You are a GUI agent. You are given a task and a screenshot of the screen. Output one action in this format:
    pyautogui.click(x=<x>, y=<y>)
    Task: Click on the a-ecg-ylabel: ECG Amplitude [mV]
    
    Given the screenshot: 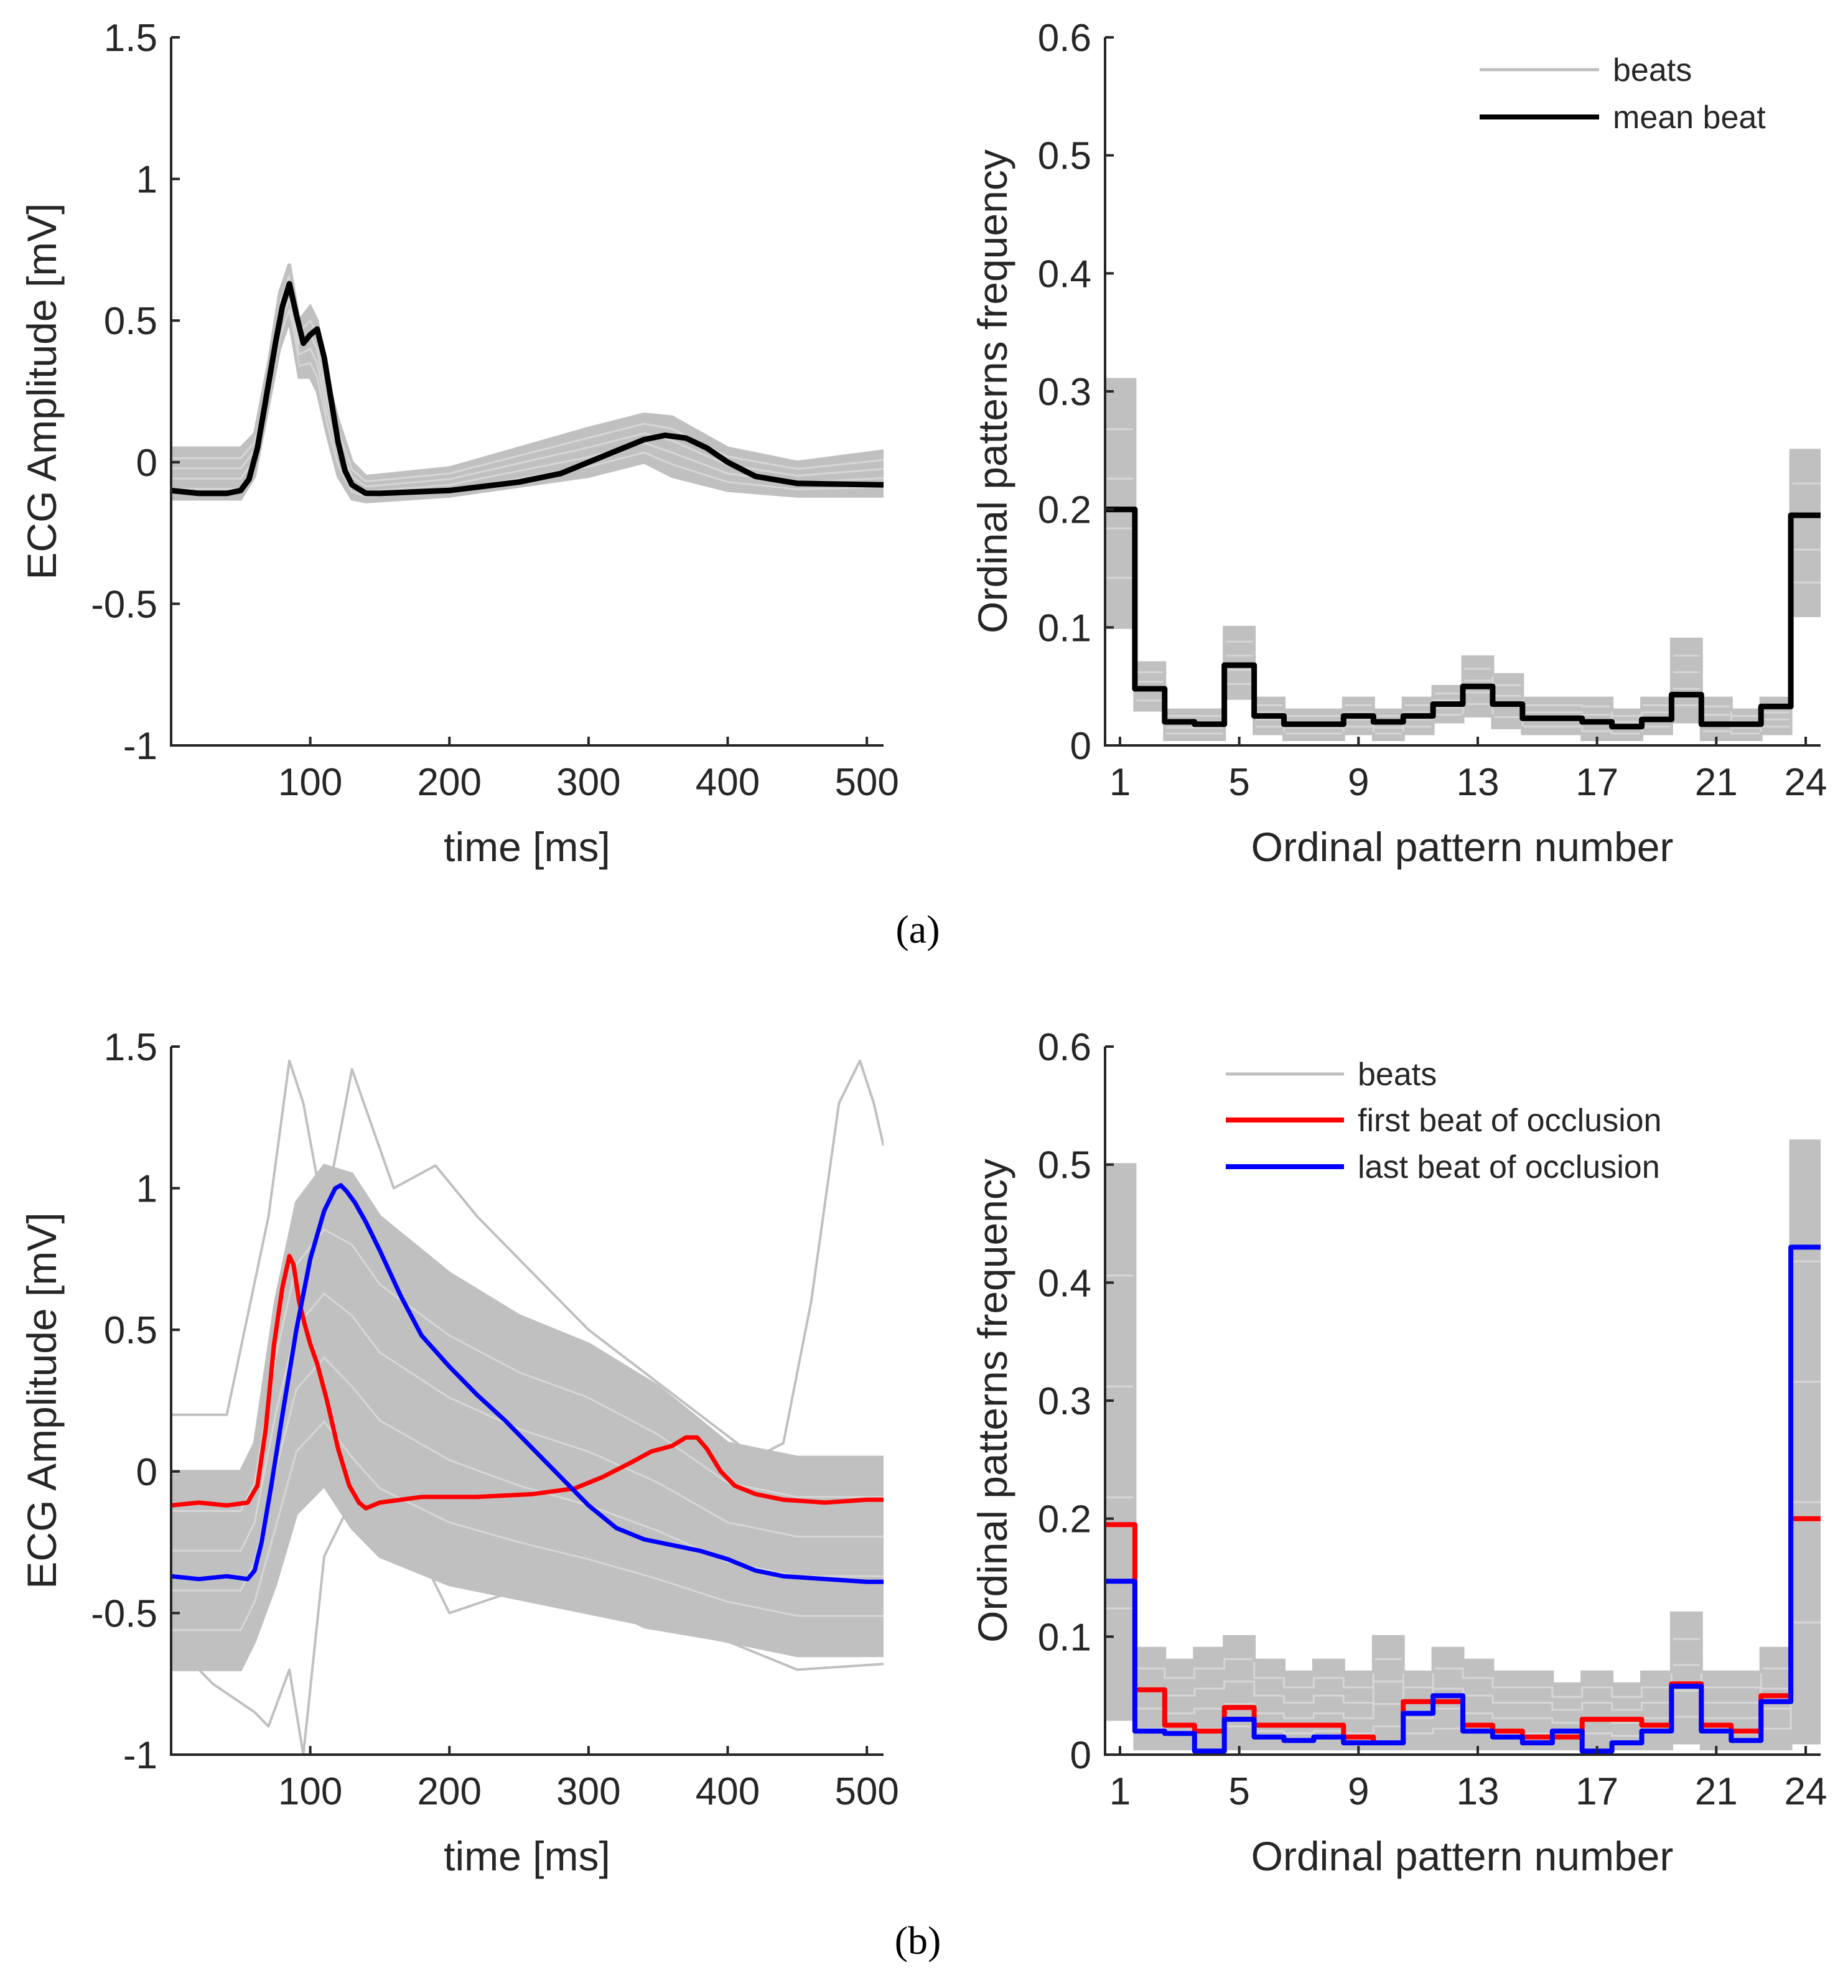 What is the action you would take?
    pyautogui.click(x=42, y=391)
    